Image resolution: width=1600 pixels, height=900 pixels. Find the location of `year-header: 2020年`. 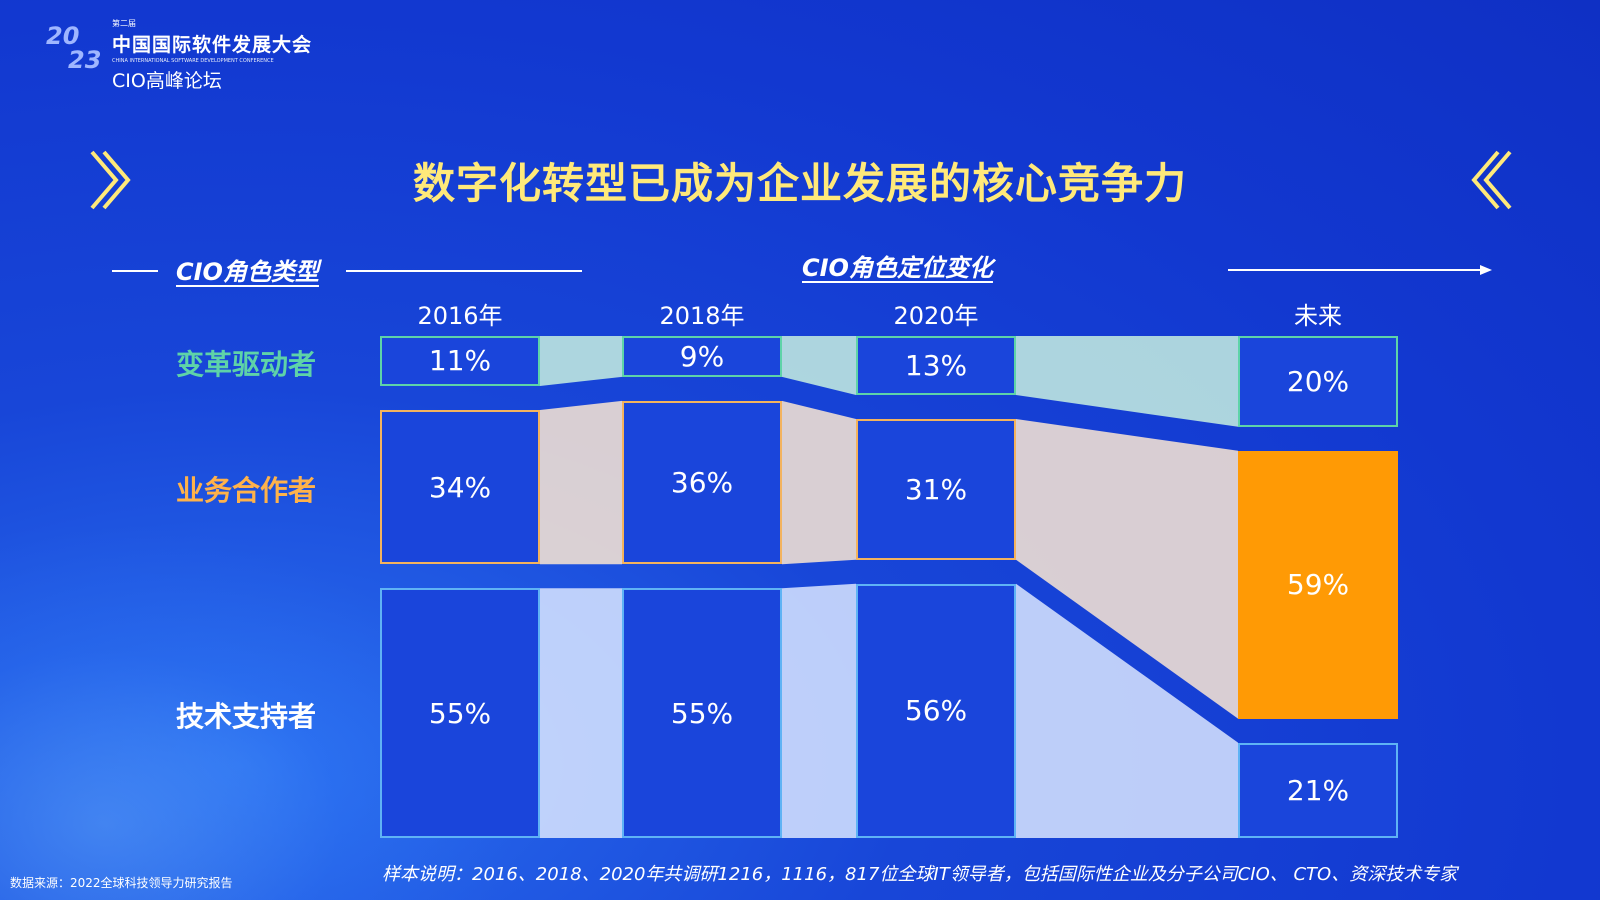

year-header: 2020年 is located at coordinates (936, 316).